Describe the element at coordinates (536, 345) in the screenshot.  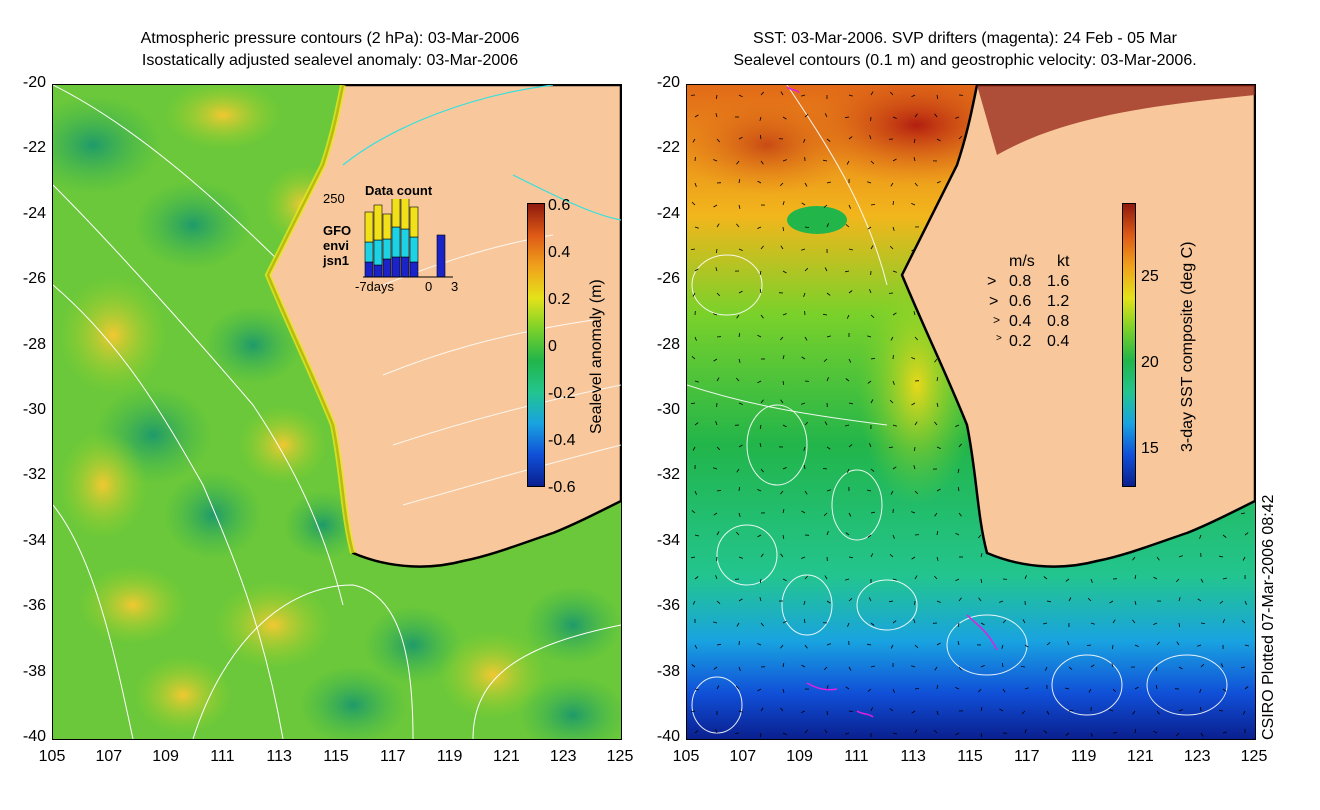
I see `sealevel-colorbar` at that location.